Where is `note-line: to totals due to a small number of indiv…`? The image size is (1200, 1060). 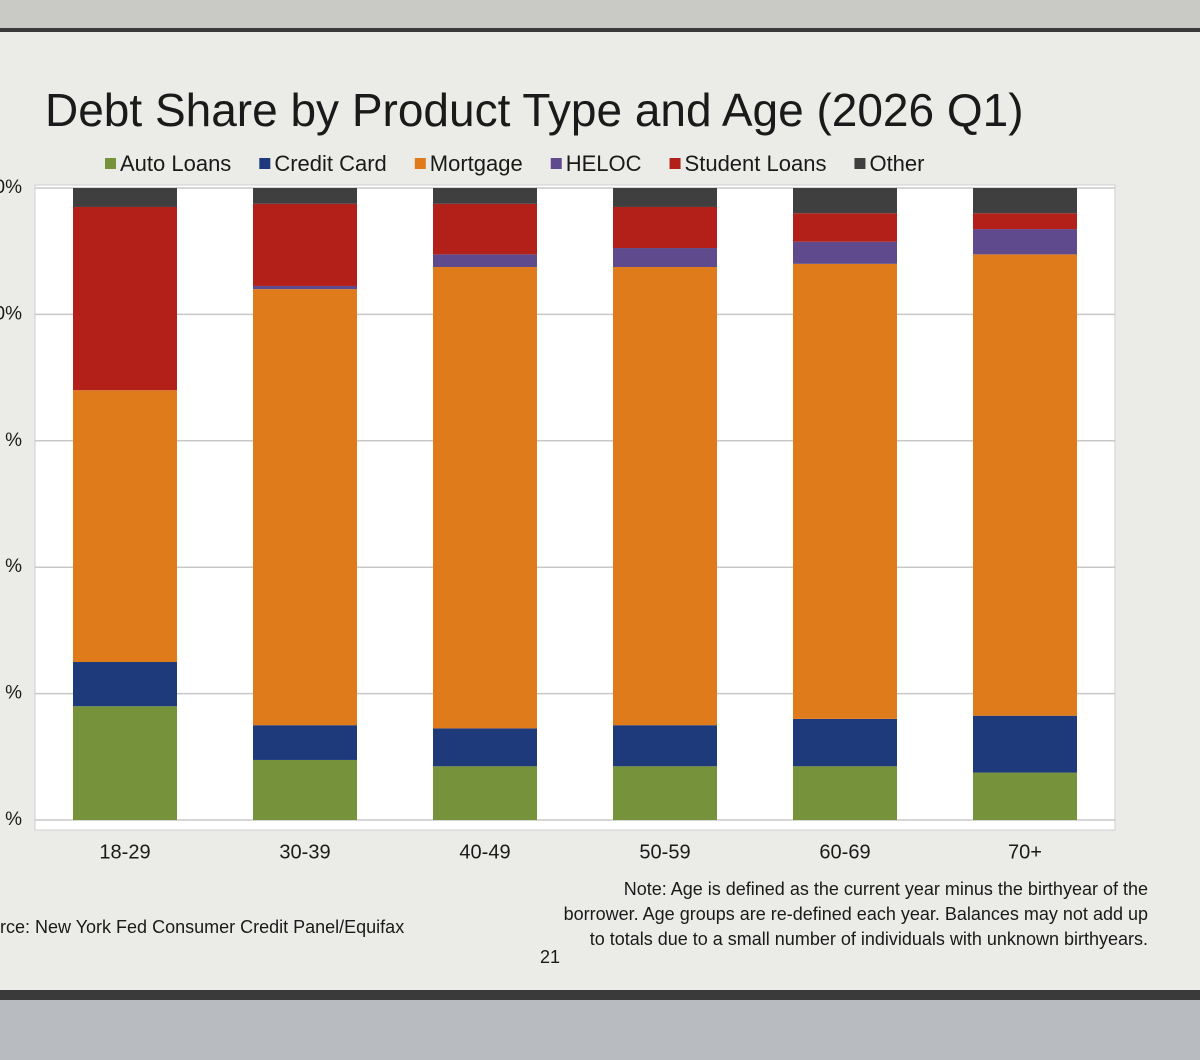 note-line: to totals due to a small number of indiv… is located at coordinates (869, 939).